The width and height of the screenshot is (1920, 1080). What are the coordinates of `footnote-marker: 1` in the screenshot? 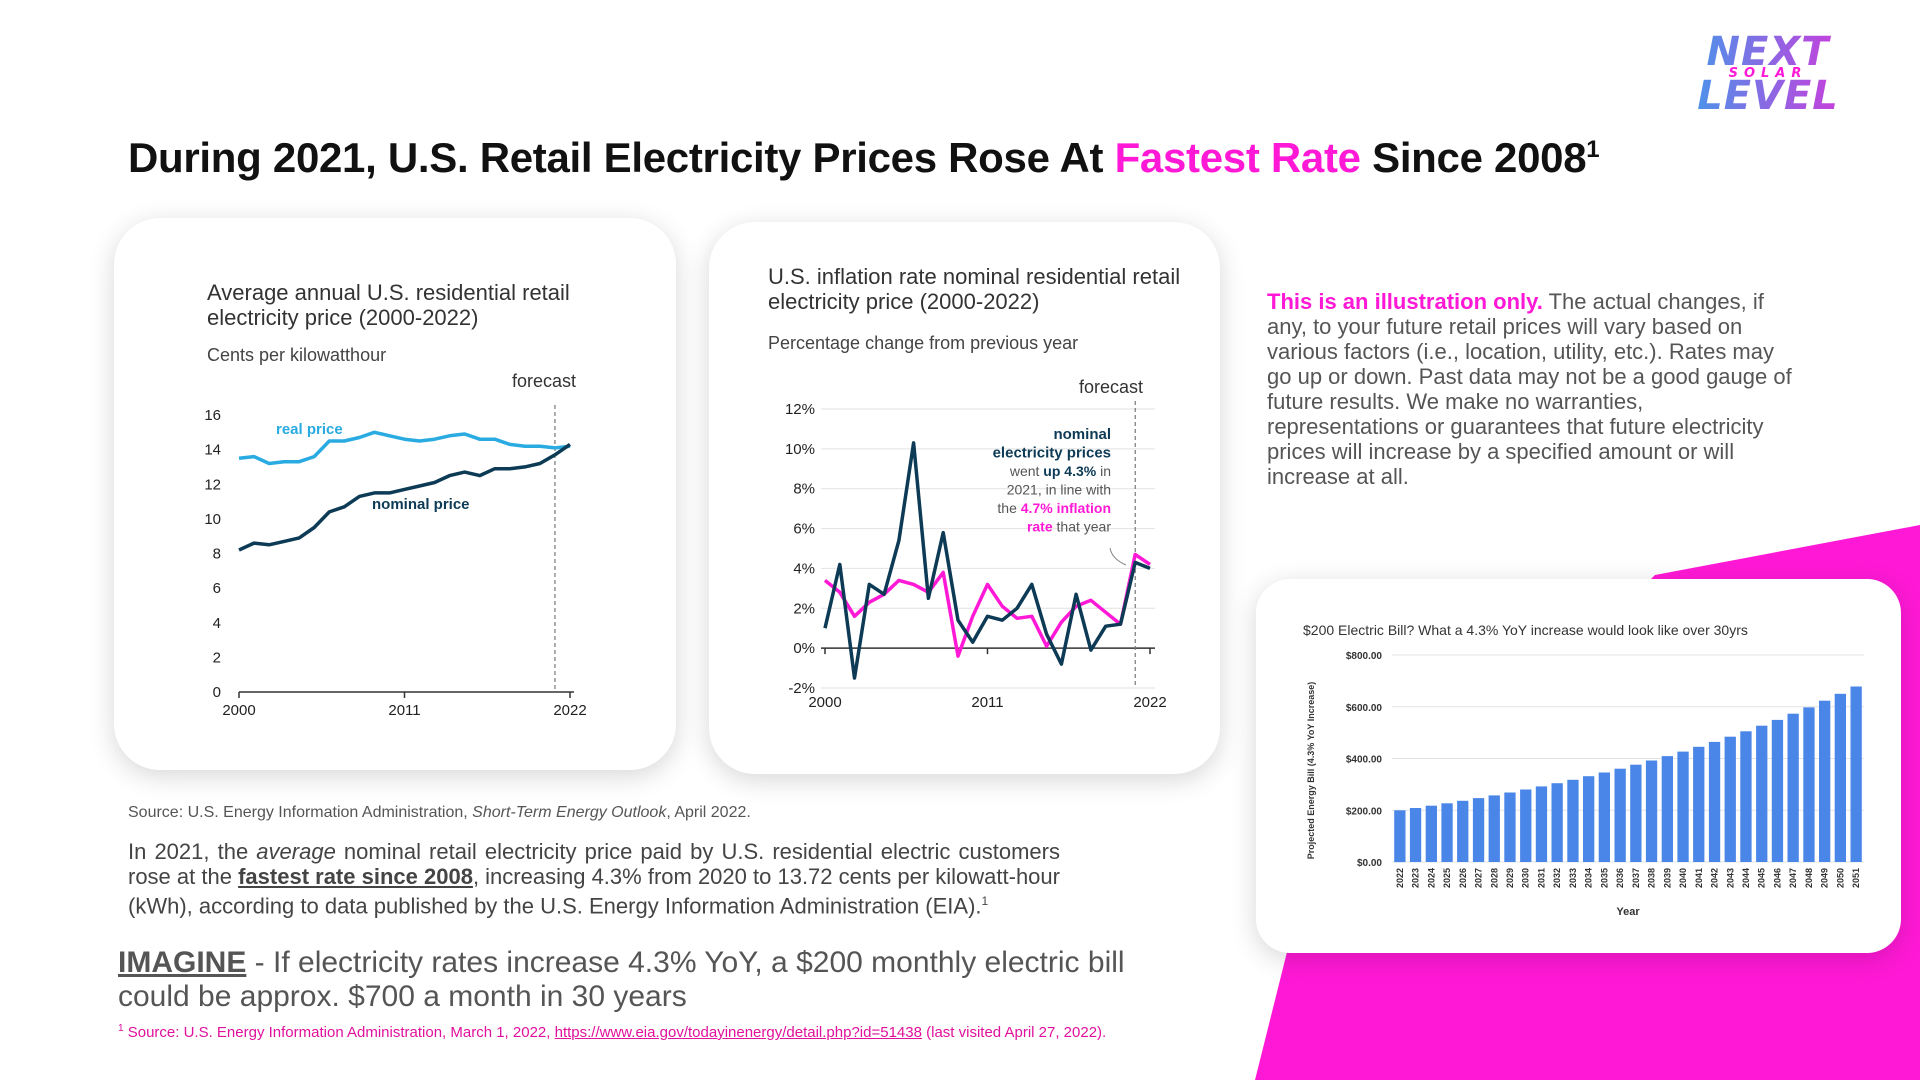 It's located at (121, 1028).